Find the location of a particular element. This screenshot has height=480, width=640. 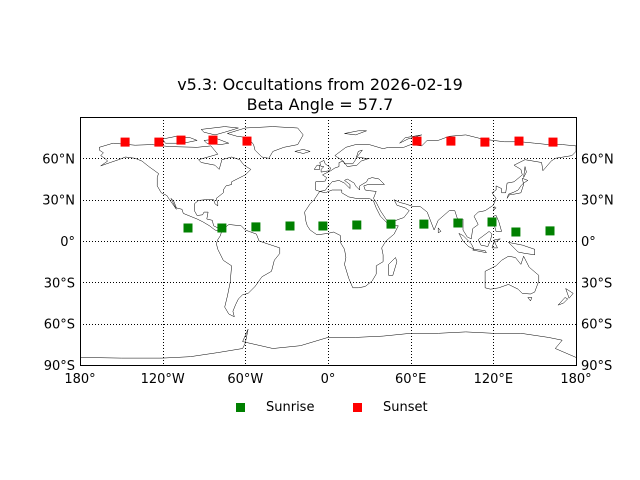

legend-item-sunset: Sunset is located at coordinates (390, 407).